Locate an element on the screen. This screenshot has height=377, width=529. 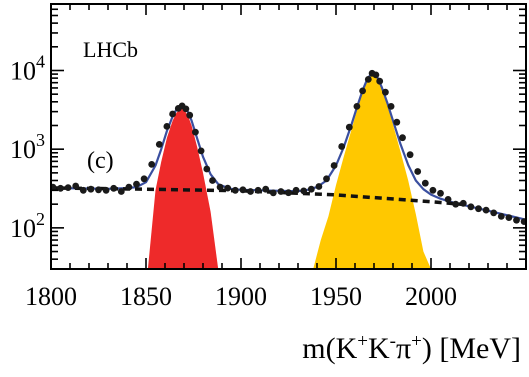
x-tick-label: 1900 is located at coordinates (241, 296).